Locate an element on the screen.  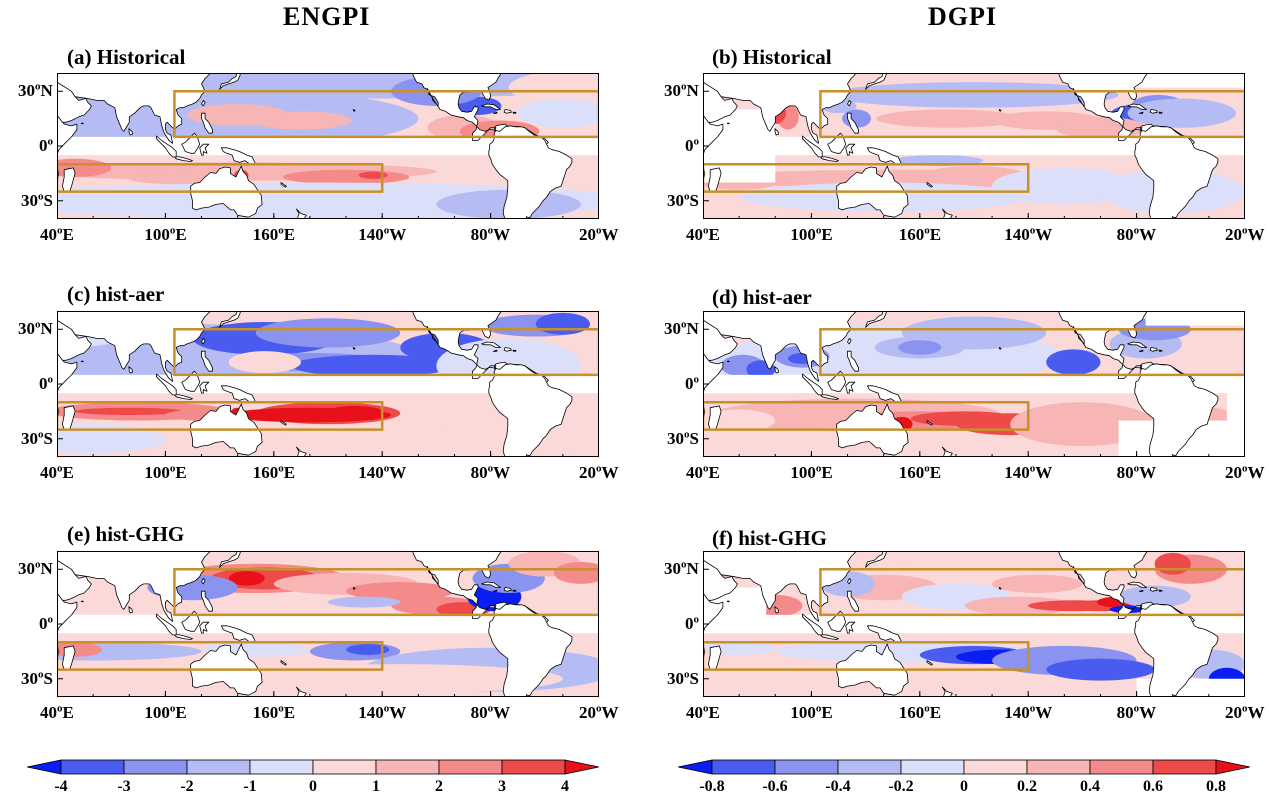
column-title-engpi: ENGPI is located at coordinates (327, 16).